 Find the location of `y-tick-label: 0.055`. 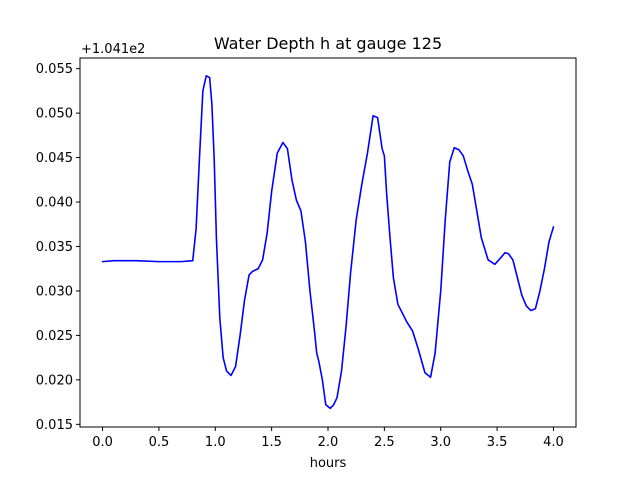

y-tick-label: 0.055 is located at coordinates (54, 69).